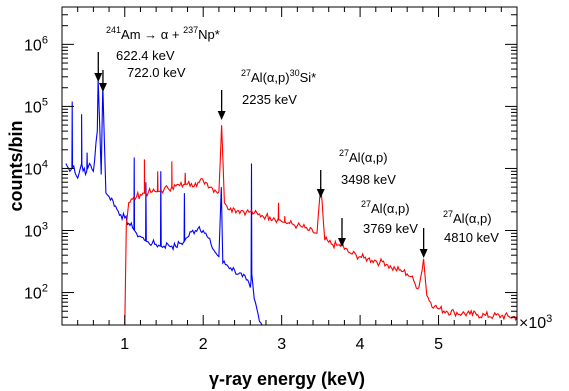  I want to click on reaction-label-al-4810: 27Al(α,p), so click(467, 217).